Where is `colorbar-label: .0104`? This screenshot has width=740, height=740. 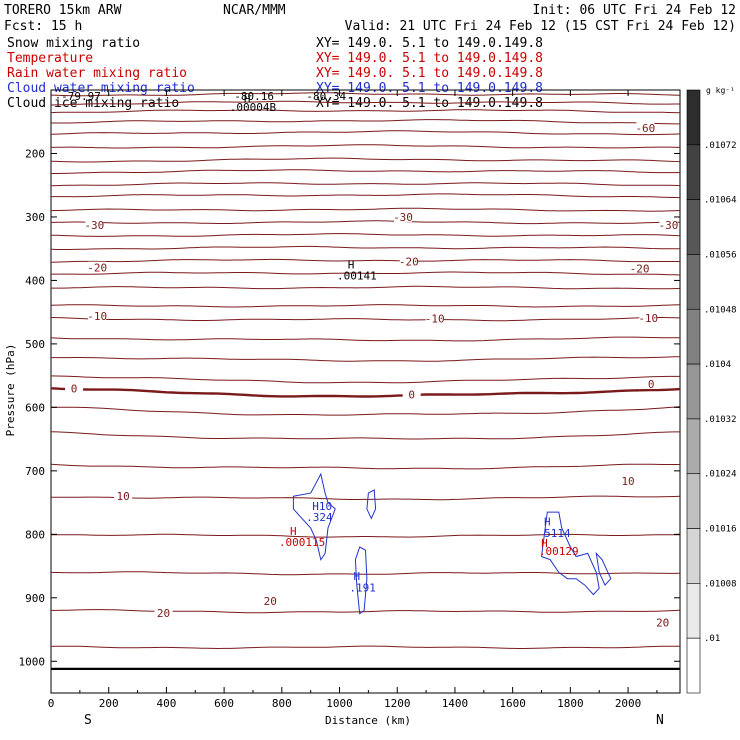 colorbar-label: .0104 is located at coordinates (717, 365).